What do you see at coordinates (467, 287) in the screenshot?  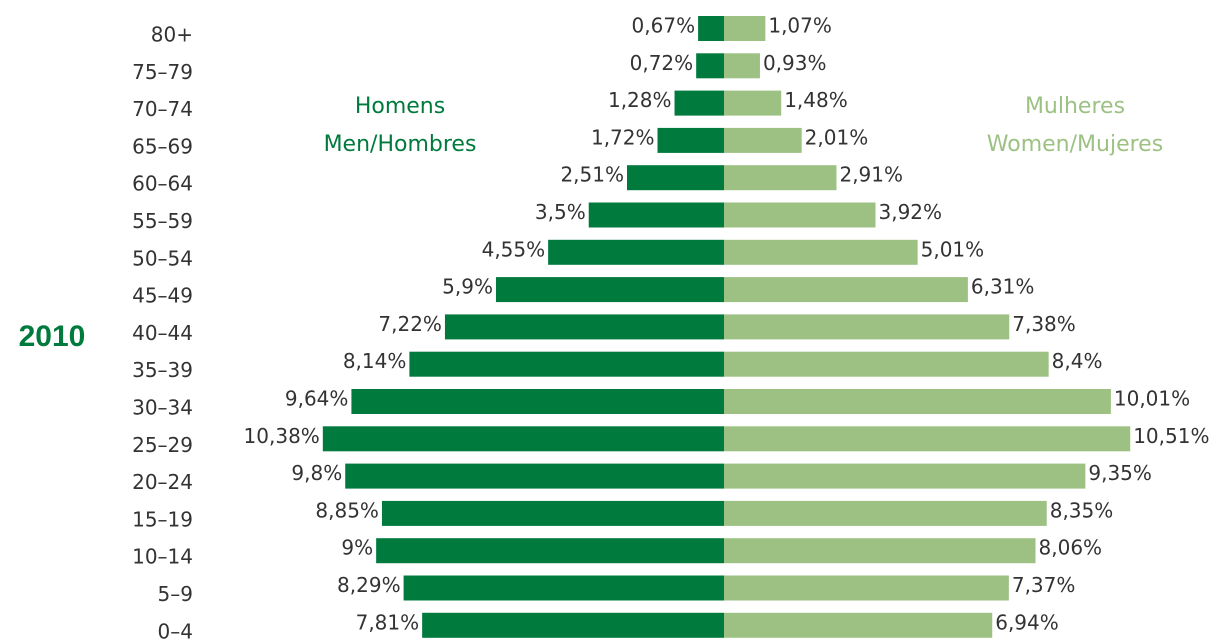 I see `value-label: 5,9%` at bounding box center [467, 287].